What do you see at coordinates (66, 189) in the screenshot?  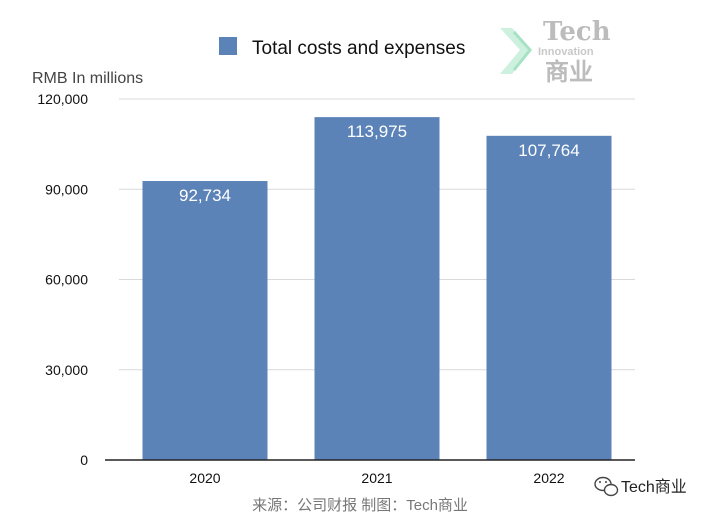 I see `y-tick-label: 90,000` at bounding box center [66, 189].